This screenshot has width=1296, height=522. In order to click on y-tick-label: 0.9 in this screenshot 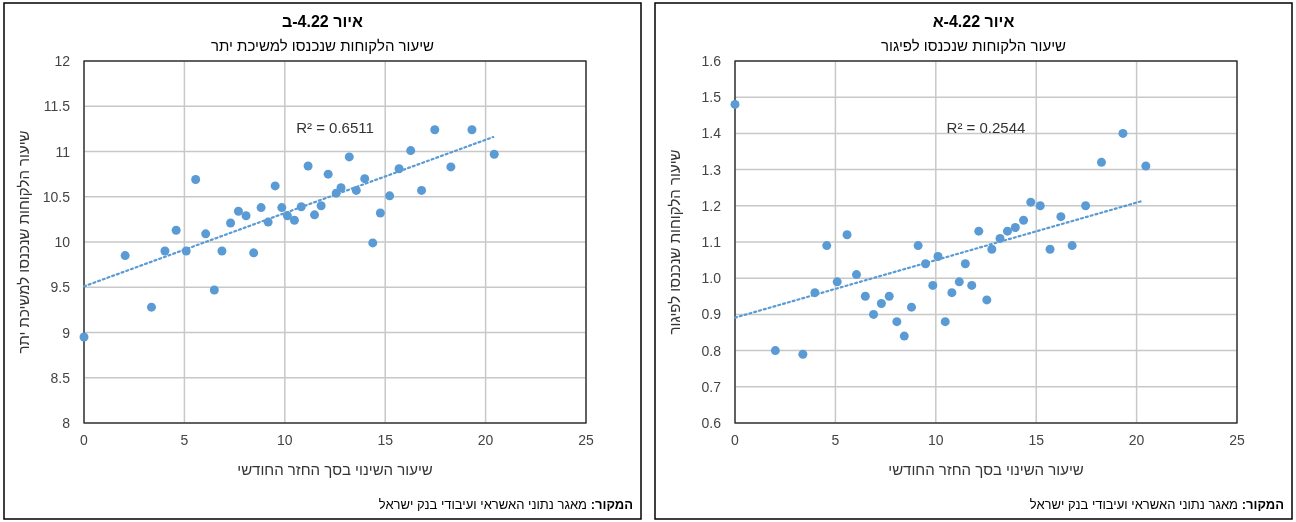, I will do `click(711, 314)`.